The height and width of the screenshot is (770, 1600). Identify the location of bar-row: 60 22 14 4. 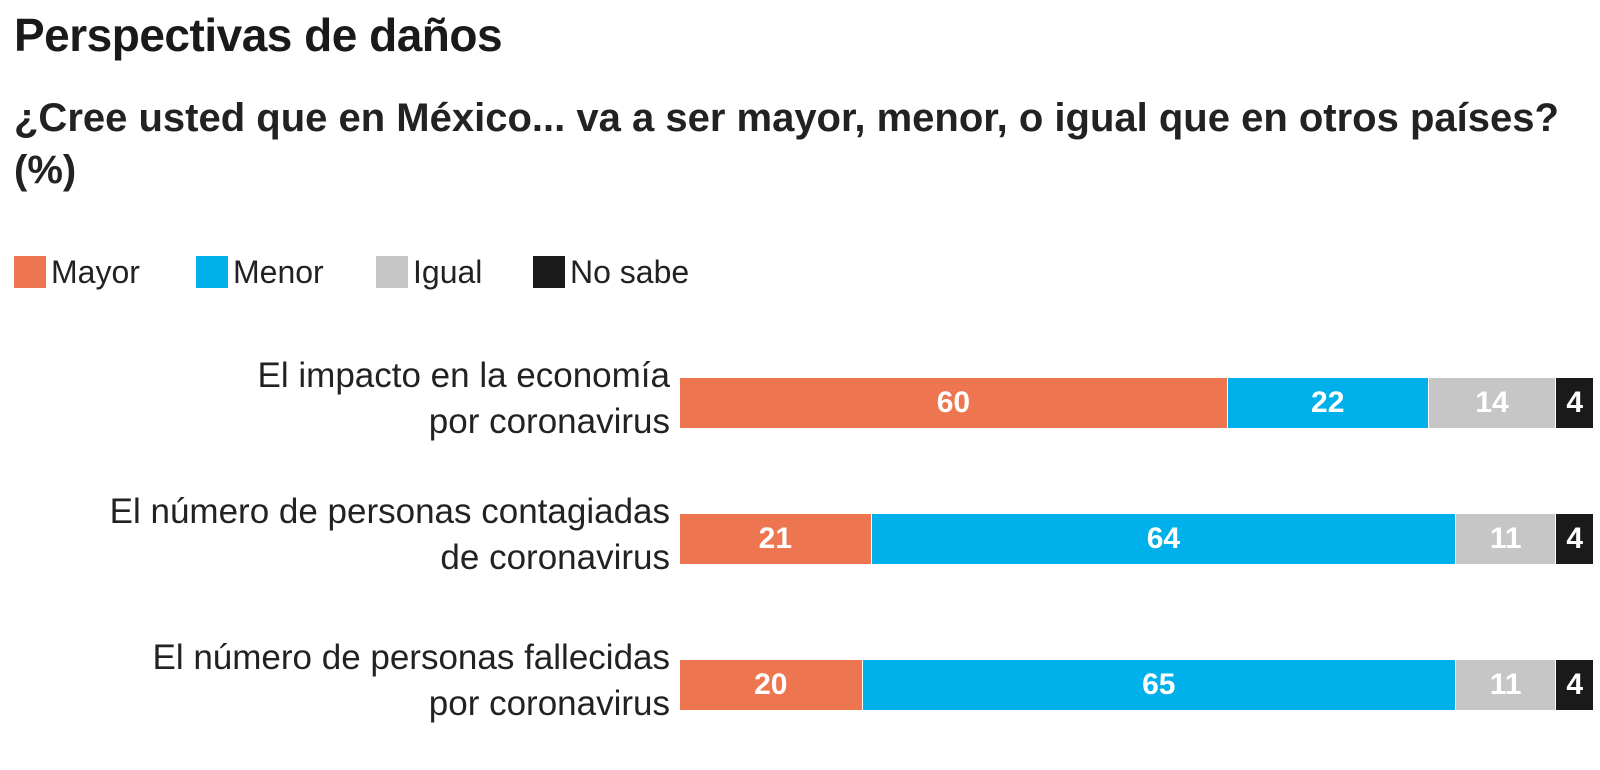
(1136, 403).